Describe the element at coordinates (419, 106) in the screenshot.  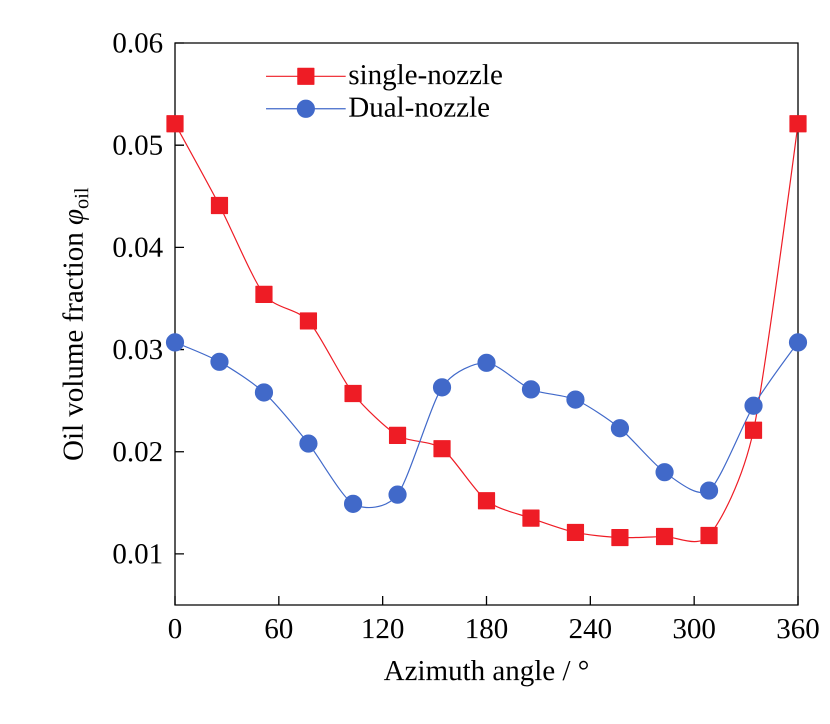
I see `legend-label: Dual-nozzle` at that location.